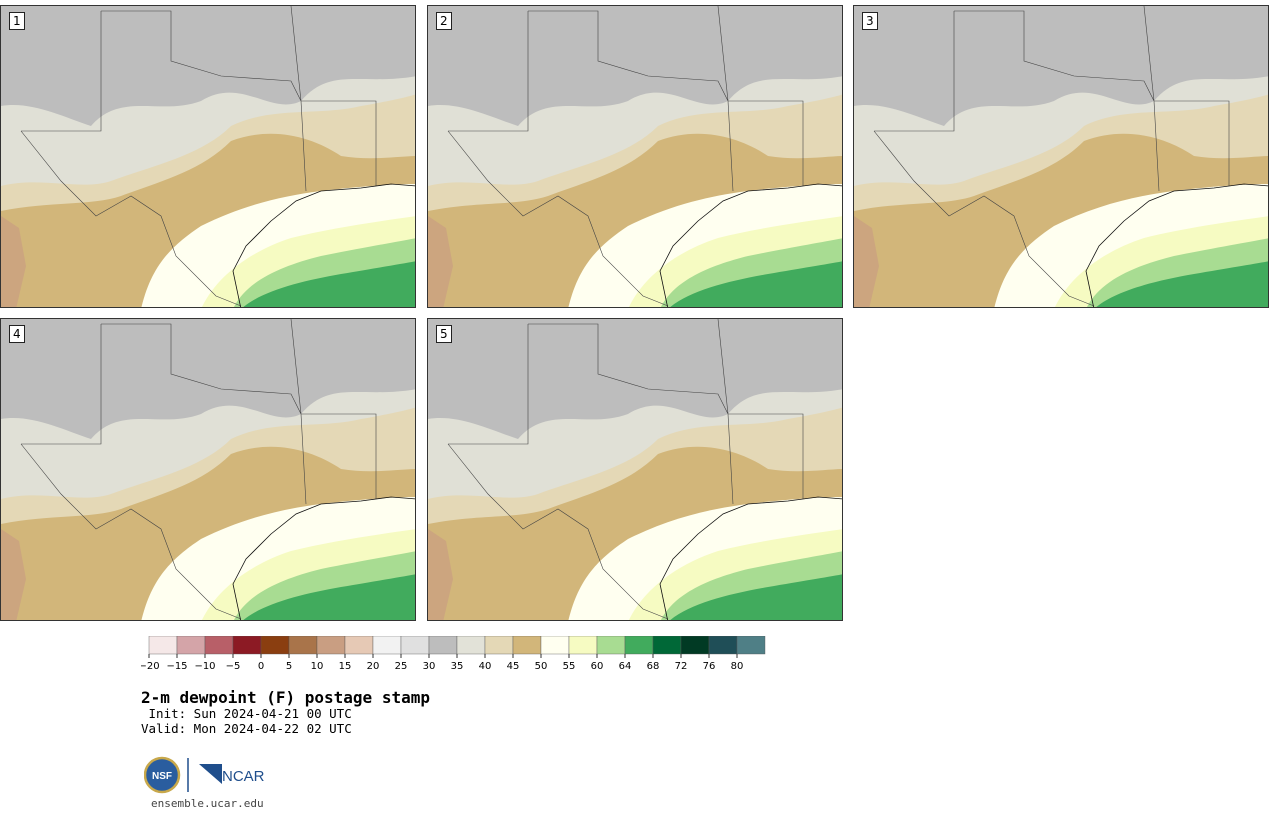 The height and width of the screenshot is (815, 1280). Describe the element at coordinates (17, 21) in the screenshot. I see `panel-label: 1` at that location.